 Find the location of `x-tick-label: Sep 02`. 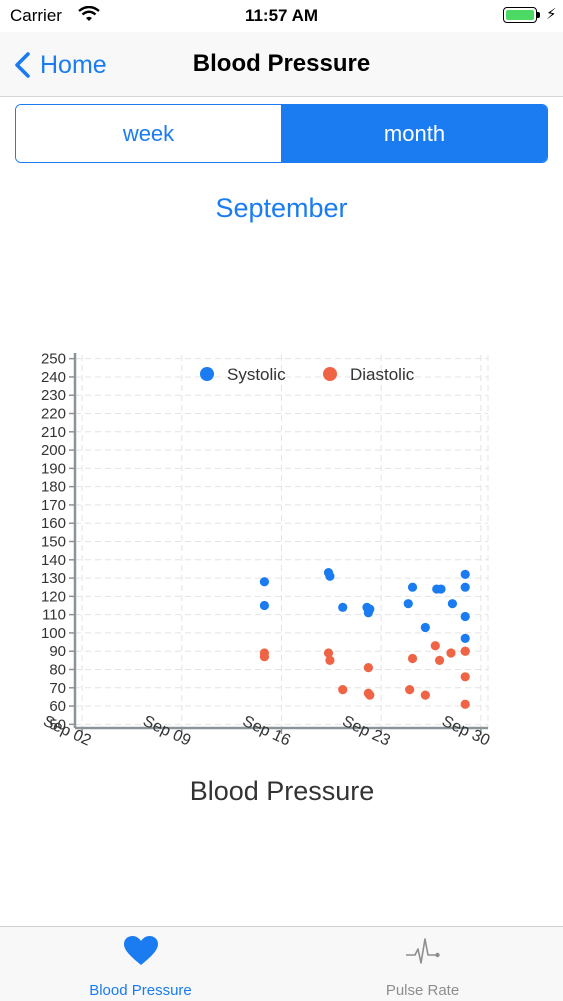

x-tick-label: Sep 02 is located at coordinates (66, 731).